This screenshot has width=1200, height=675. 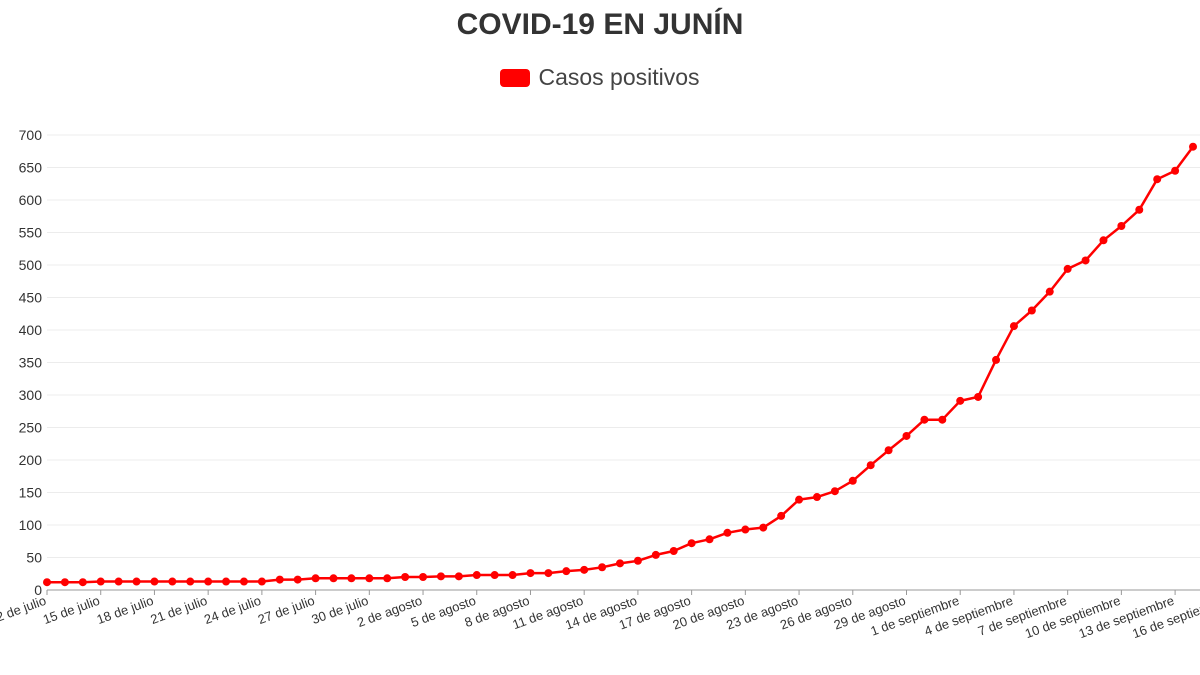 I want to click on y-tick-label: 350, so click(x=31, y=363).